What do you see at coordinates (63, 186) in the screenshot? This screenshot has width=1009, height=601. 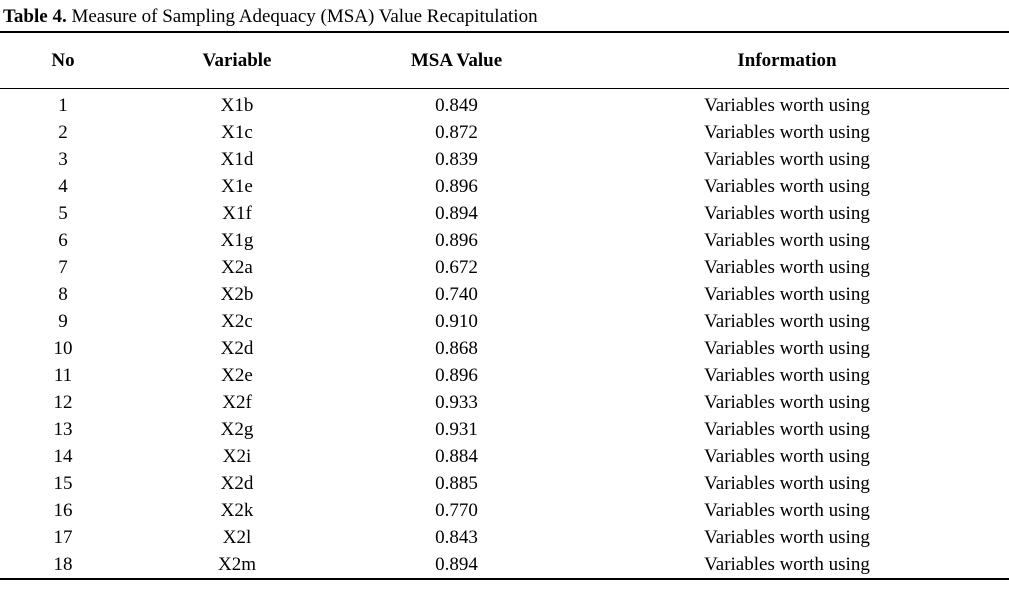 I see `cell-no: 4` at bounding box center [63, 186].